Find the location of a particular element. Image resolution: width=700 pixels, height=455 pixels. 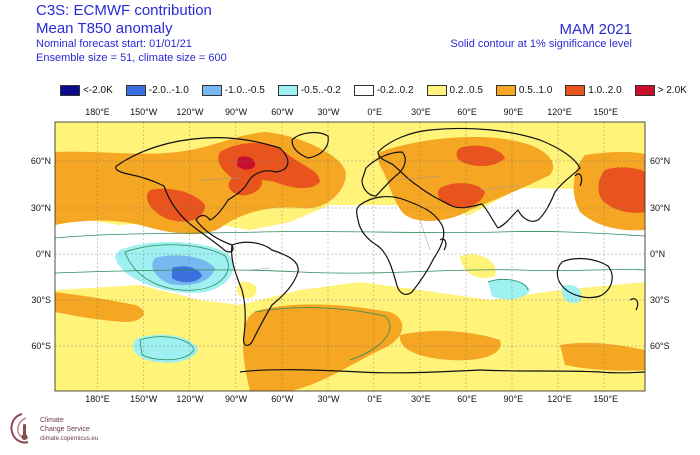

legend-item: -0.5..-0.2 is located at coordinates (309, 90).